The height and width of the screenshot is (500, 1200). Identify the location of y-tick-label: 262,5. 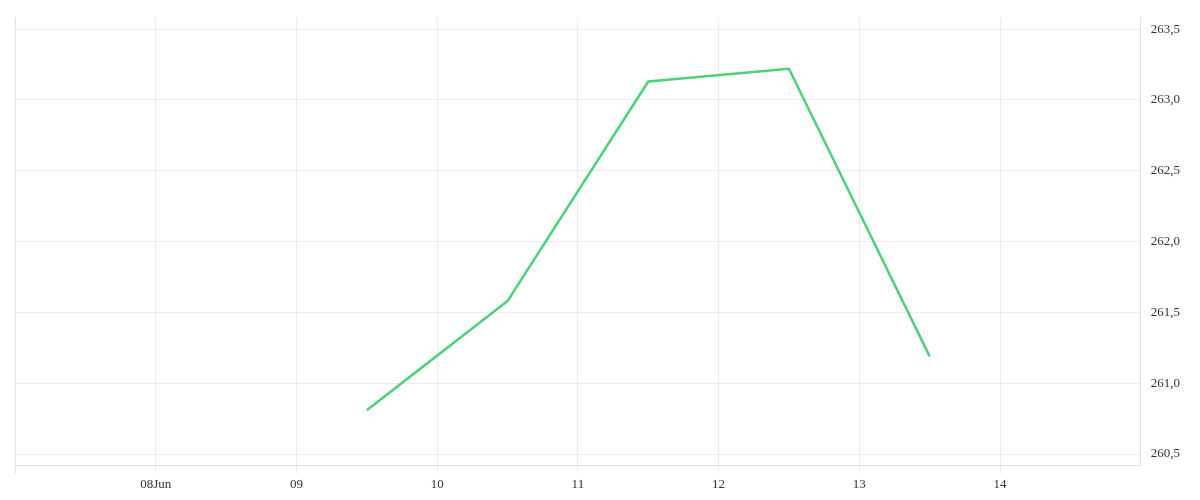
(1165, 170).